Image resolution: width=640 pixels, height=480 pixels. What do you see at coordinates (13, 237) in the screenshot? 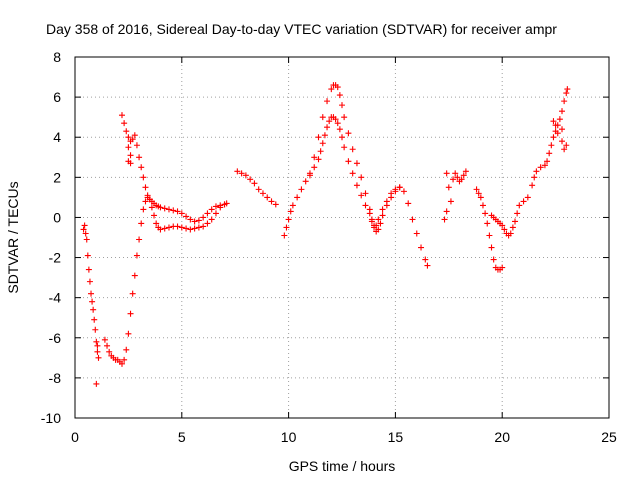
I see `y-axis-label: SDTVAR / TECUs` at bounding box center [13, 237].